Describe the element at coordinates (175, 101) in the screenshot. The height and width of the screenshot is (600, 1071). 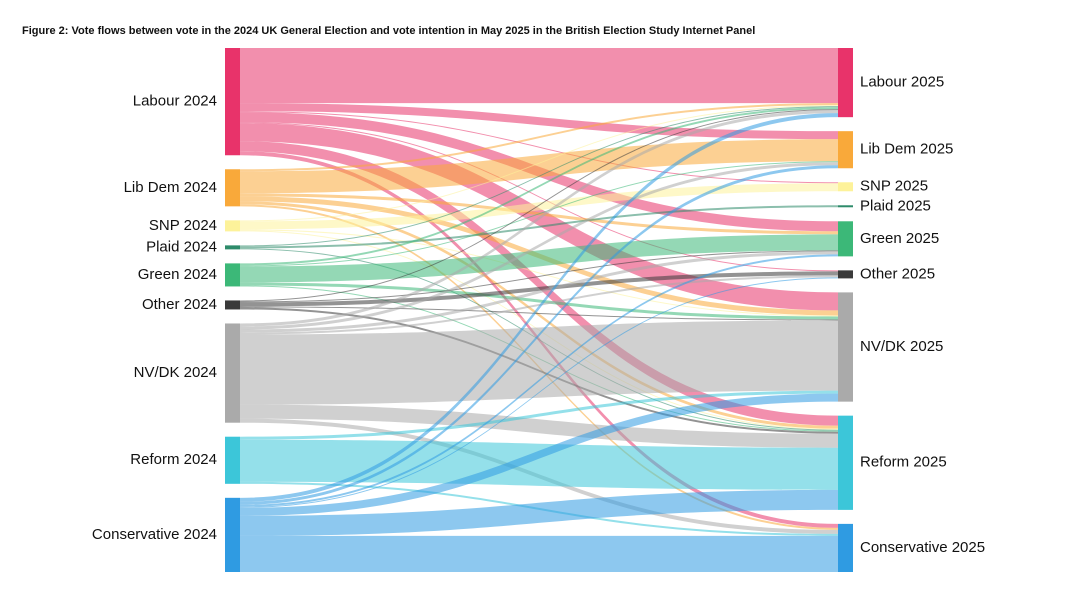
I see `node-label: Labour 2024` at that location.